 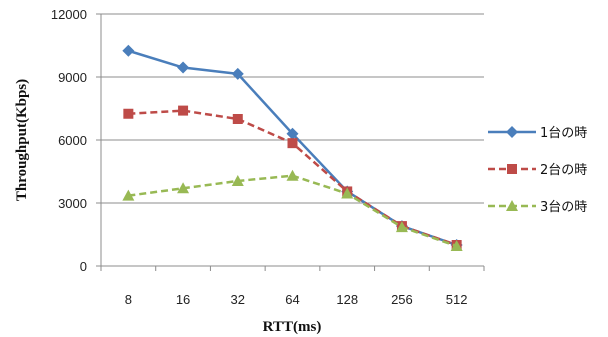 I want to click on legend-item: 1台の時, so click(x=537, y=133).